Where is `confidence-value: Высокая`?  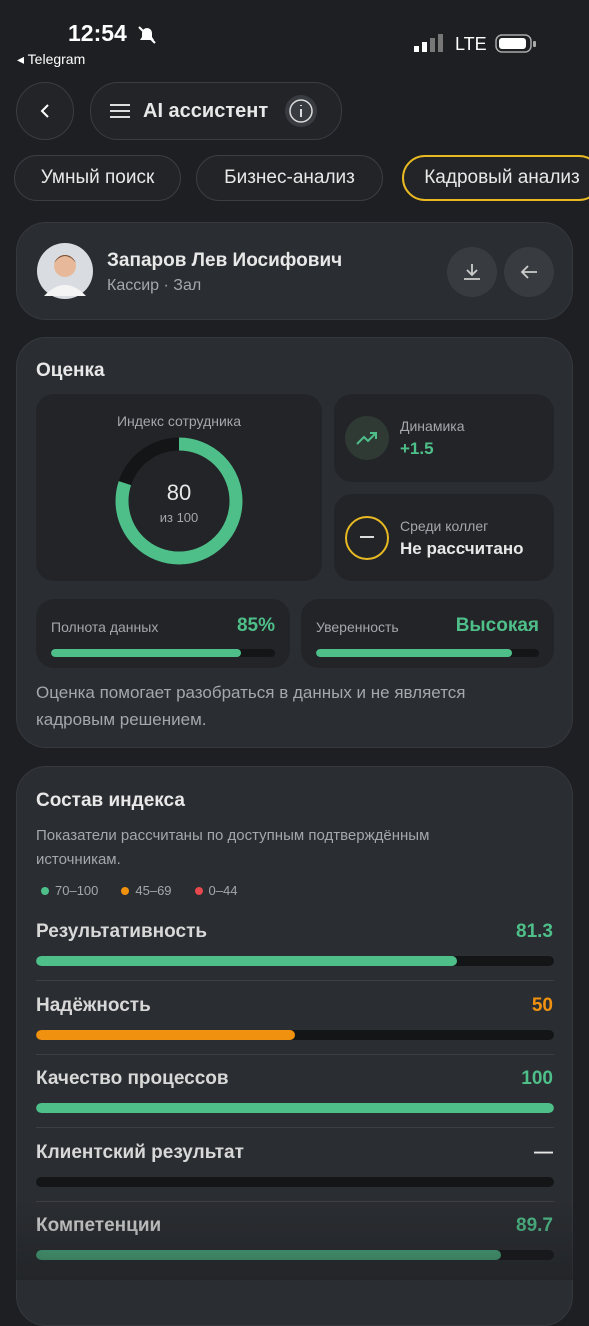 confidence-value: Высокая is located at coordinates (497, 625).